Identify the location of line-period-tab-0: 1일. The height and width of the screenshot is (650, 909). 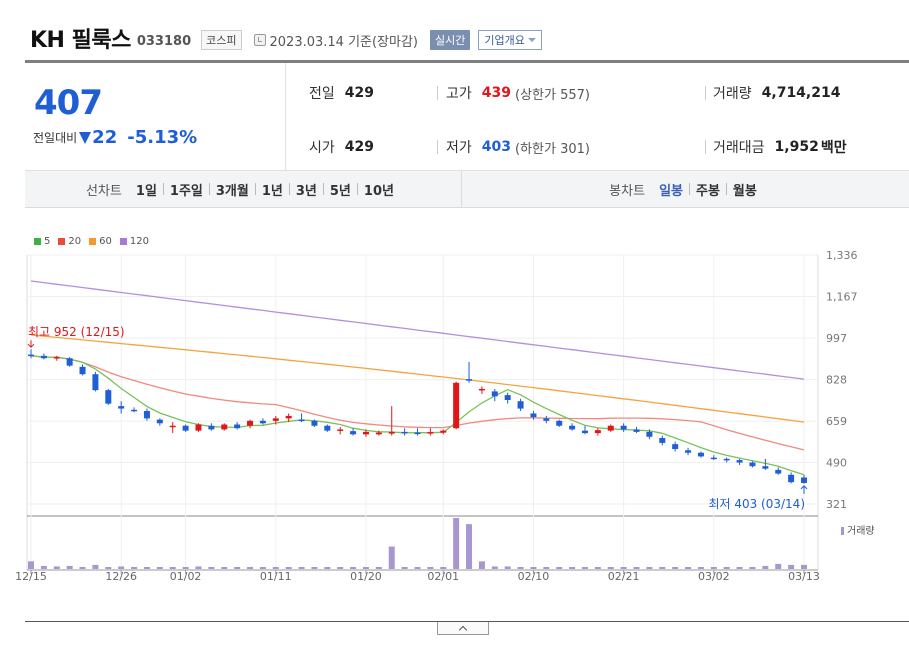
(146, 191).